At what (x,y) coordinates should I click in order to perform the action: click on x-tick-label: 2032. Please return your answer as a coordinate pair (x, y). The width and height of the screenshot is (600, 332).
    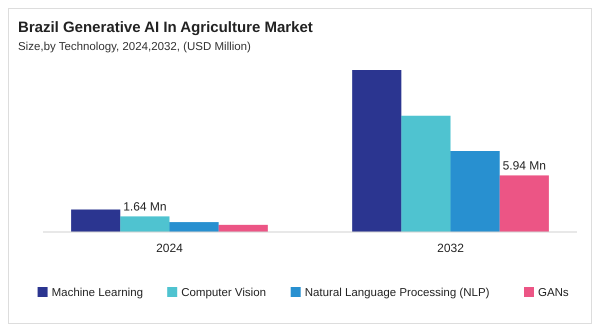
    Looking at the image, I should click on (450, 248).